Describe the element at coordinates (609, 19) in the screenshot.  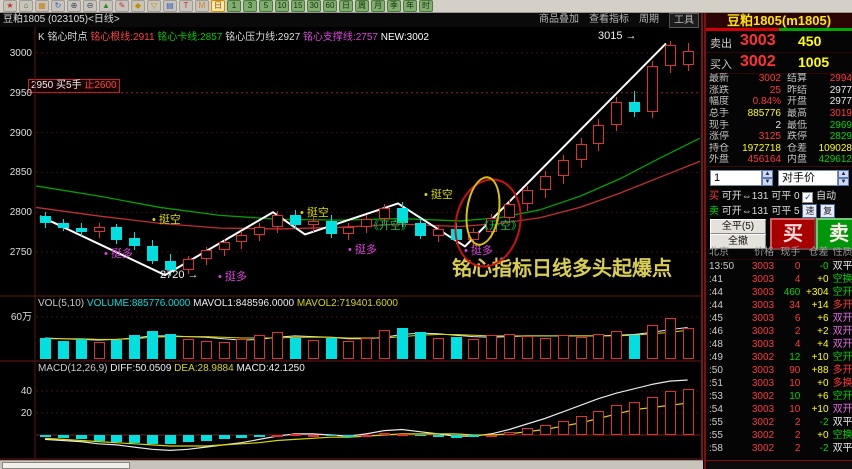
I see `menu-item-1: 查看指标` at that location.